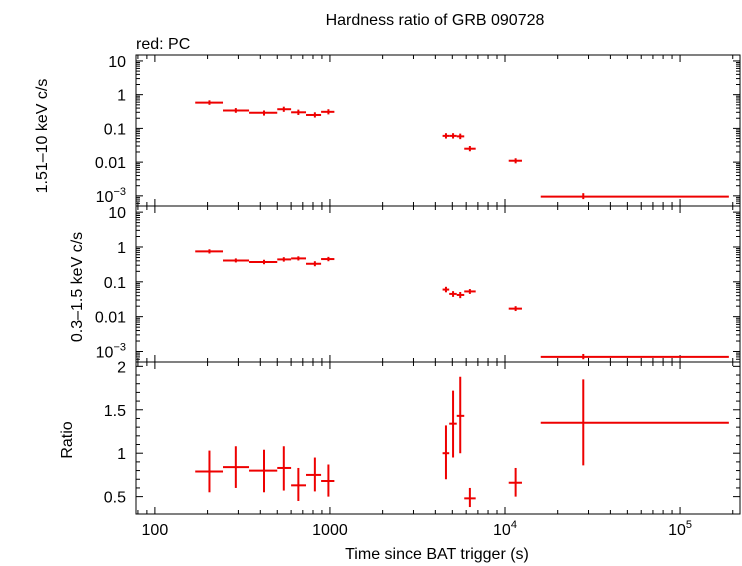  What do you see at coordinates (121, 367) in the screenshot?
I see `y-tick-label: 2` at bounding box center [121, 367].